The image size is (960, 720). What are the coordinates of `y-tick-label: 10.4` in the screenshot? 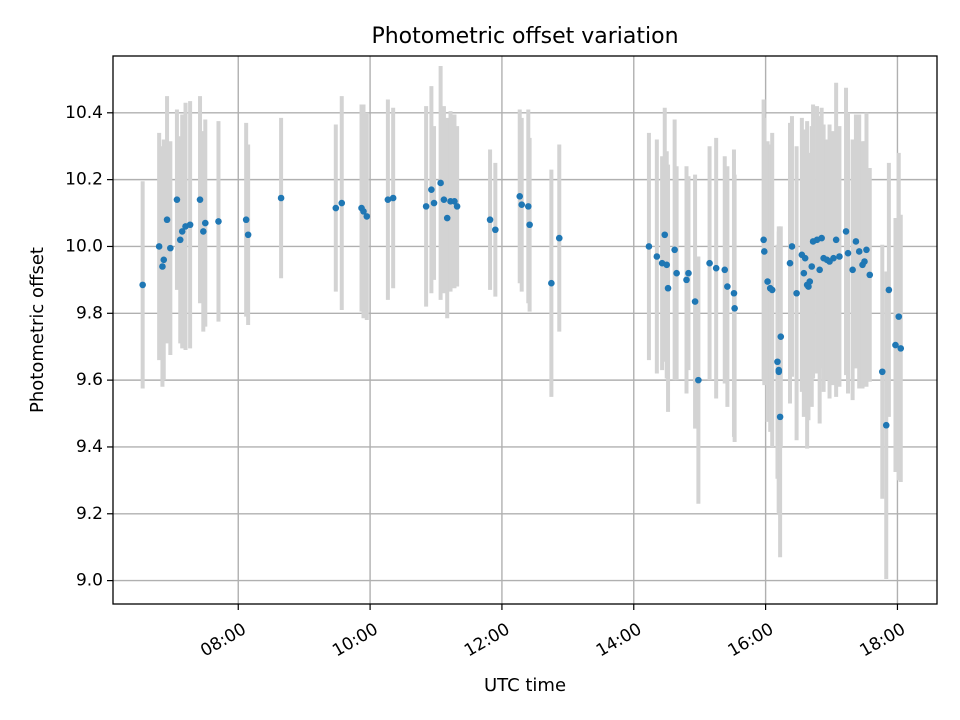 It's located at (84, 113).